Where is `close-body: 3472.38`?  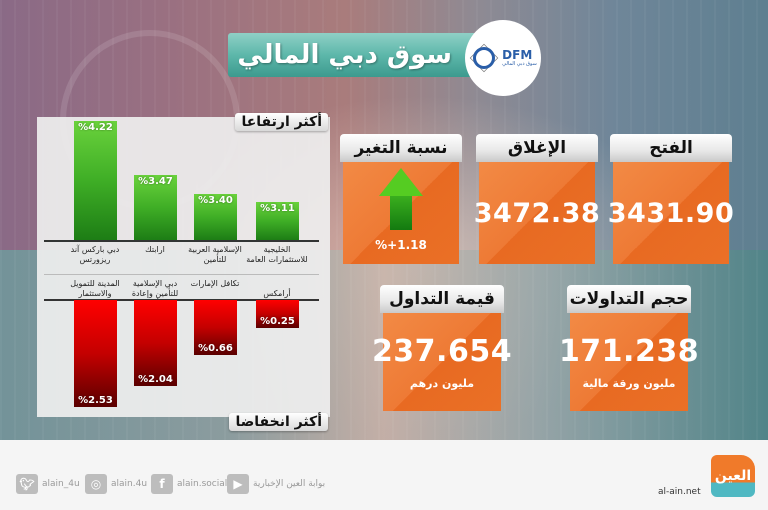 close-body: 3472.38 is located at coordinates (537, 213).